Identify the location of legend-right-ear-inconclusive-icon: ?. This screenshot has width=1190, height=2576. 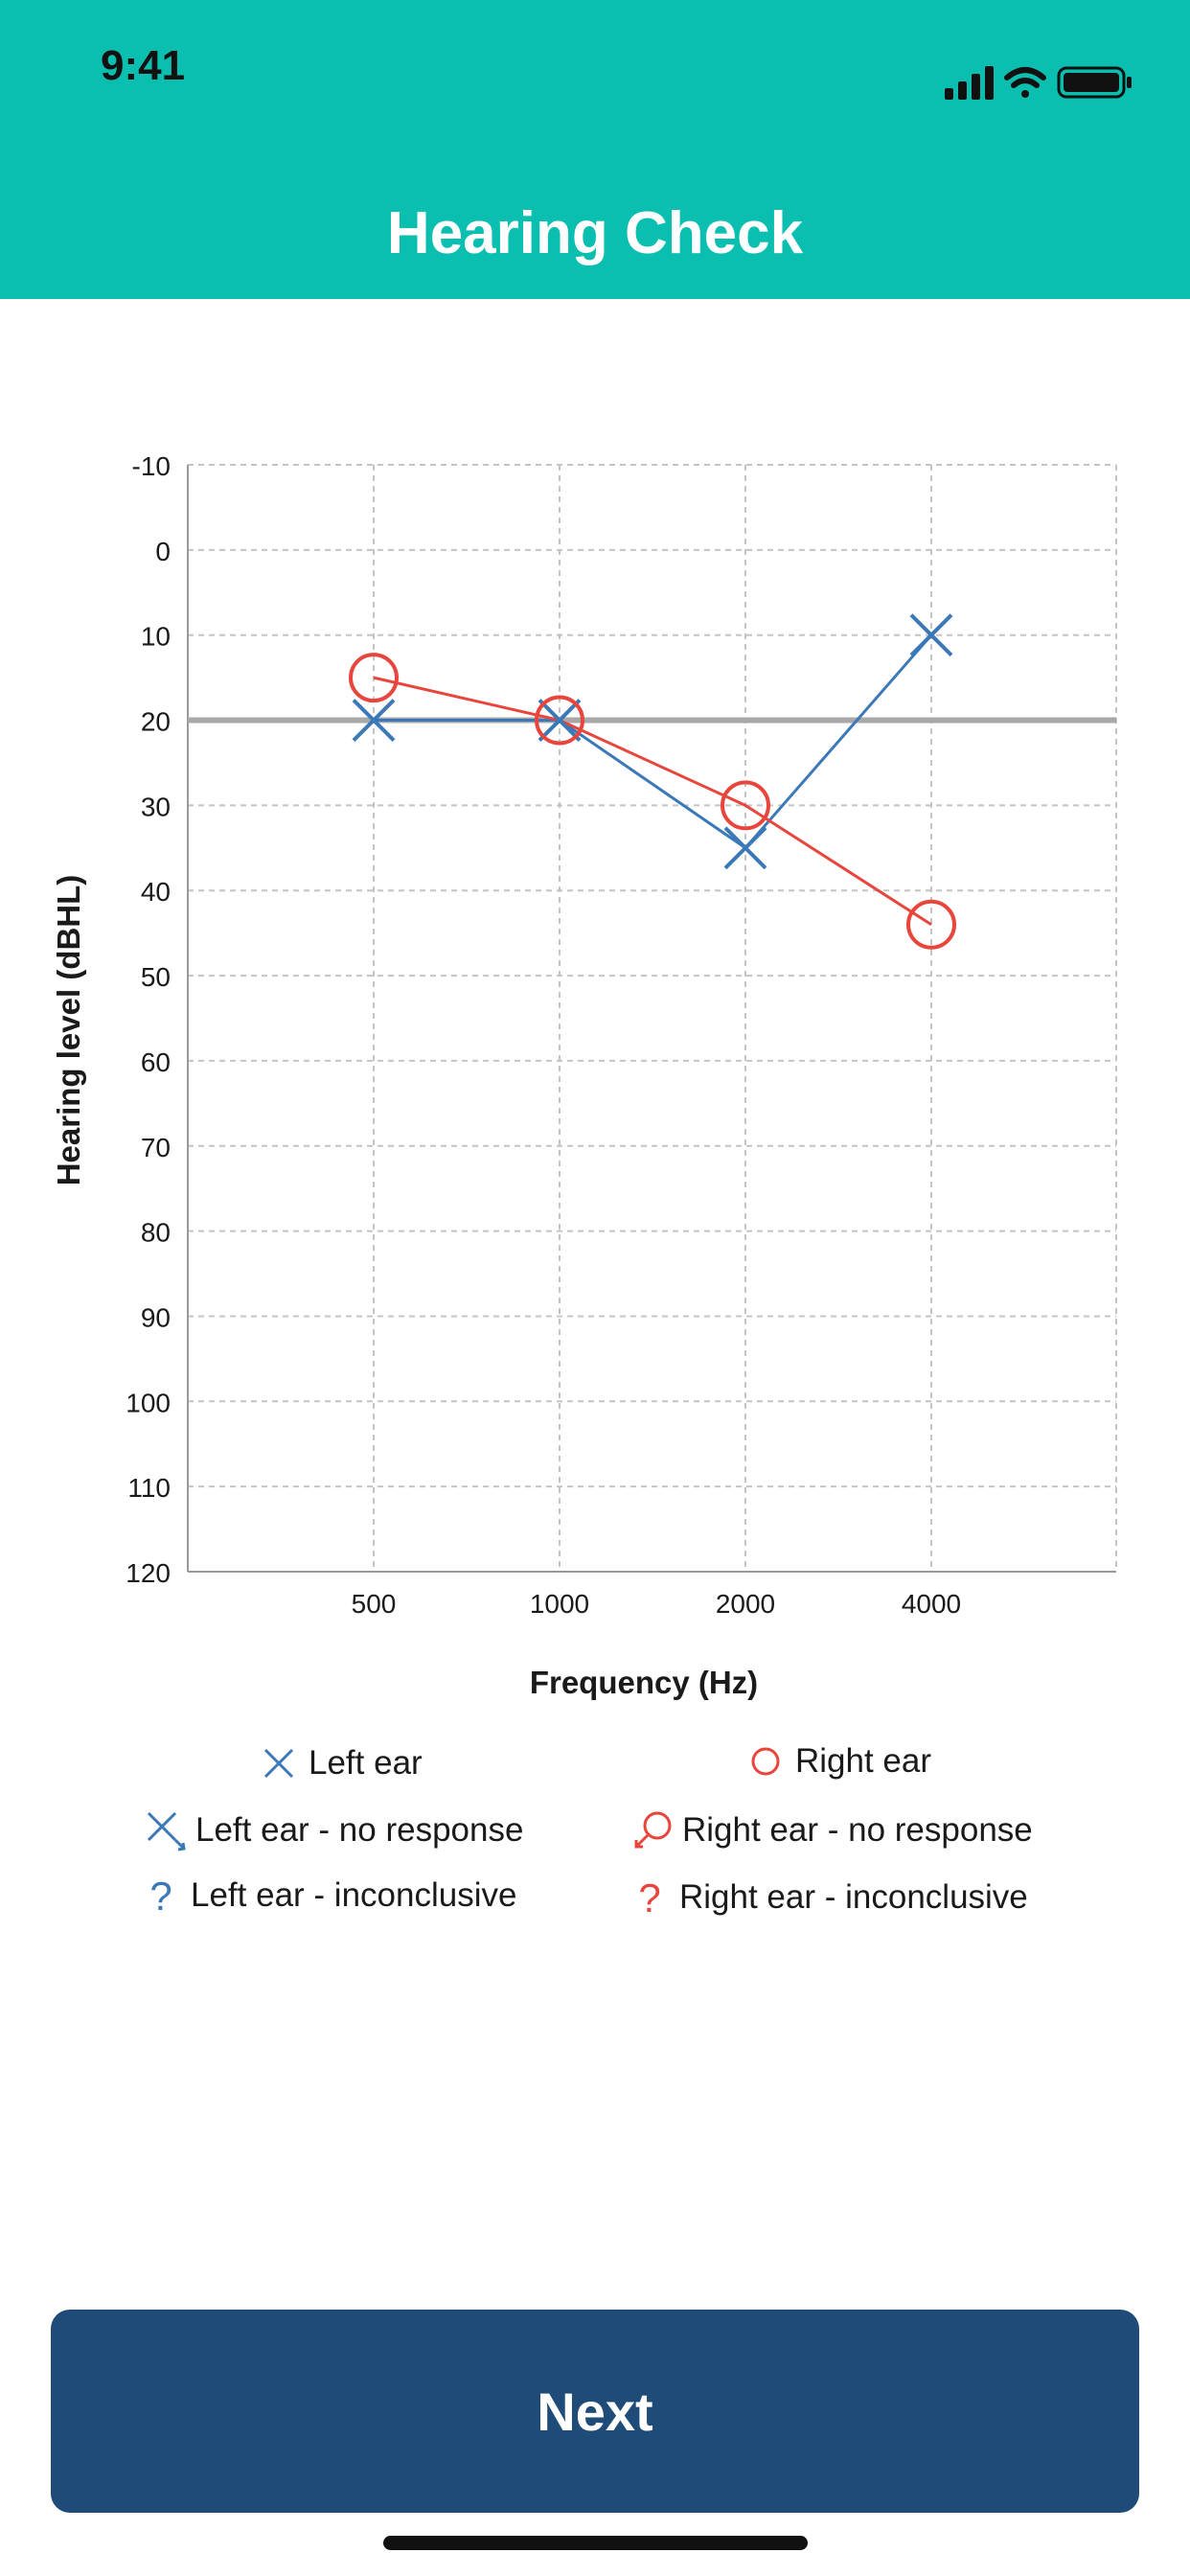
(649, 1897).